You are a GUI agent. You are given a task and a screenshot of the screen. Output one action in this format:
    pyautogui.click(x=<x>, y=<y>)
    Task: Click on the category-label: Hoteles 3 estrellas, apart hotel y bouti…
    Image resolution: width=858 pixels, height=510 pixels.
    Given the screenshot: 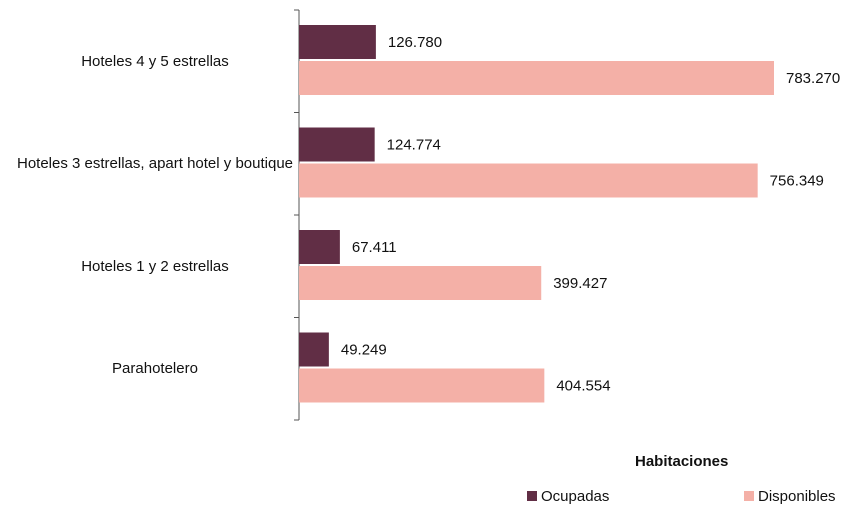 What is the action you would take?
    pyautogui.click(x=155, y=164)
    